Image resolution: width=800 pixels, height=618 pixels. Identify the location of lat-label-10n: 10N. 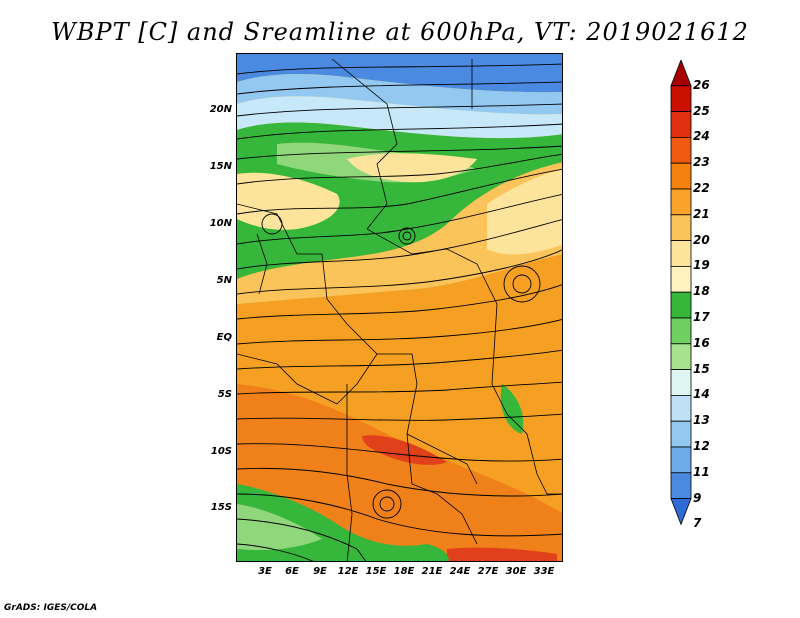
(220, 223).